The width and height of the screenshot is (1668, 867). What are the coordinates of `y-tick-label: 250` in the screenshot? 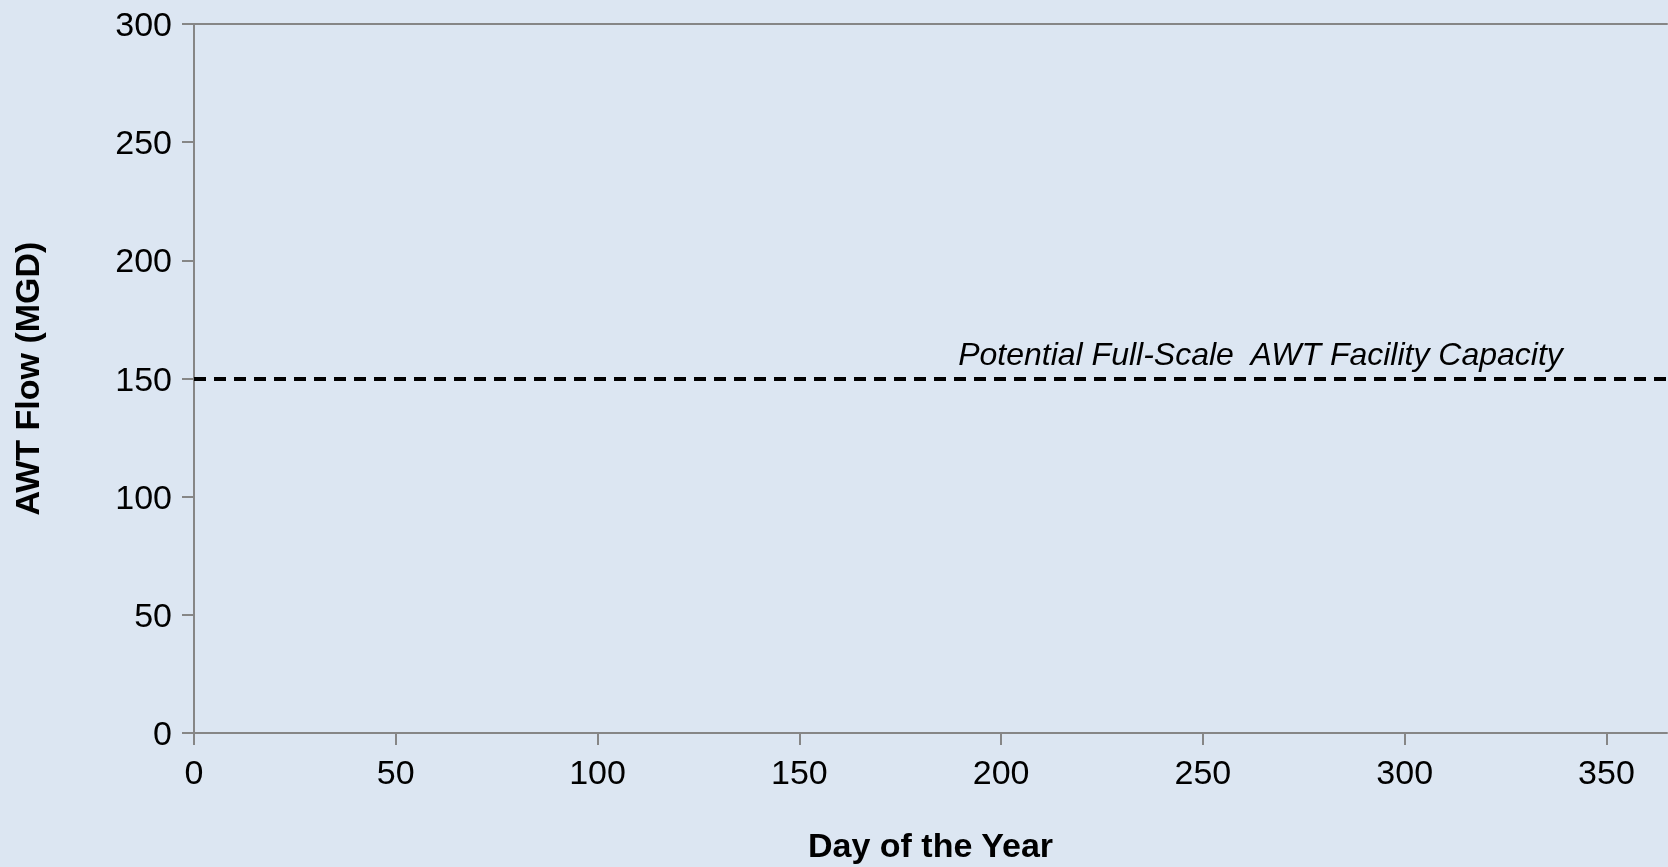 It's located at (143, 142).